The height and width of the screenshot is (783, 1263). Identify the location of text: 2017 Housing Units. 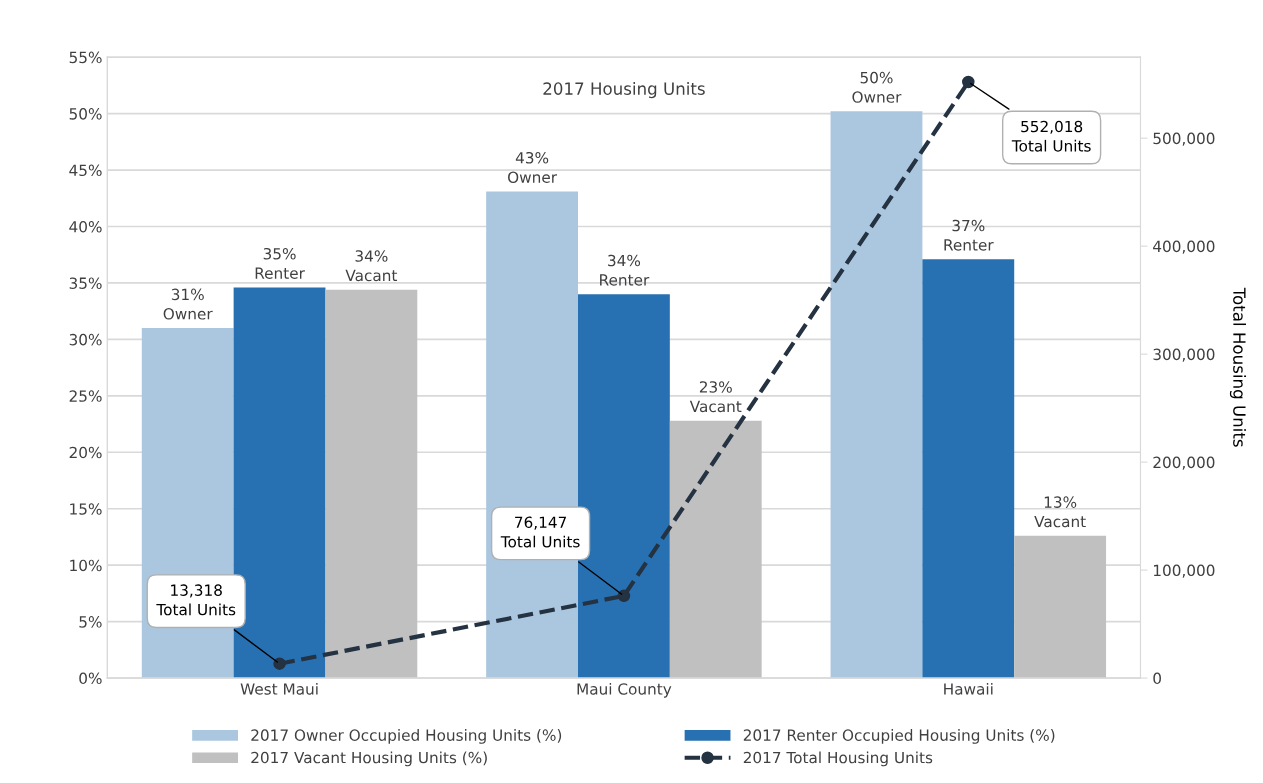
(624, 90).